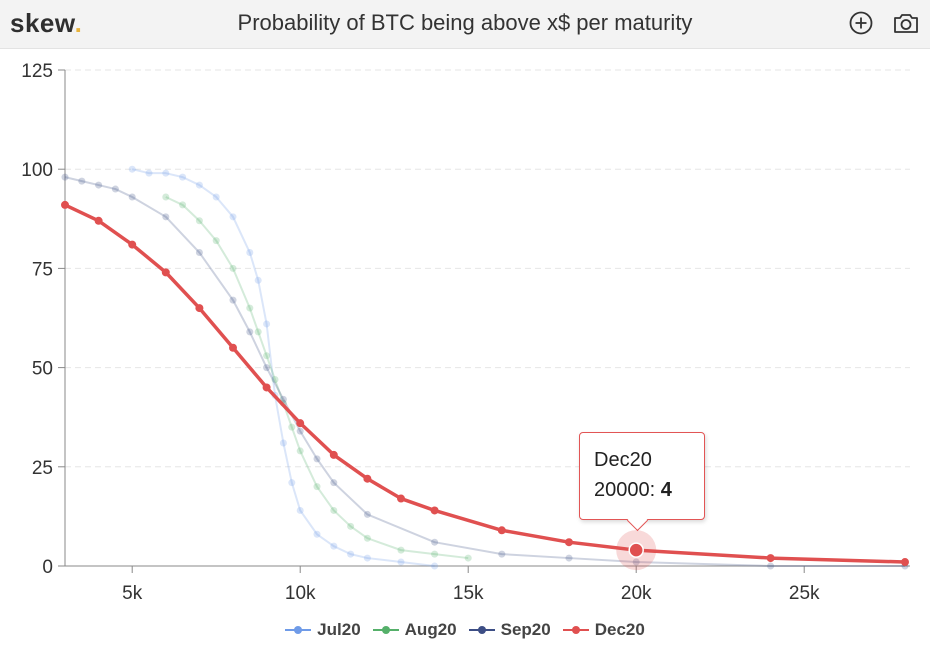 The image size is (930, 660). I want to click on x-tick-label: 15k, so click(468, 593).